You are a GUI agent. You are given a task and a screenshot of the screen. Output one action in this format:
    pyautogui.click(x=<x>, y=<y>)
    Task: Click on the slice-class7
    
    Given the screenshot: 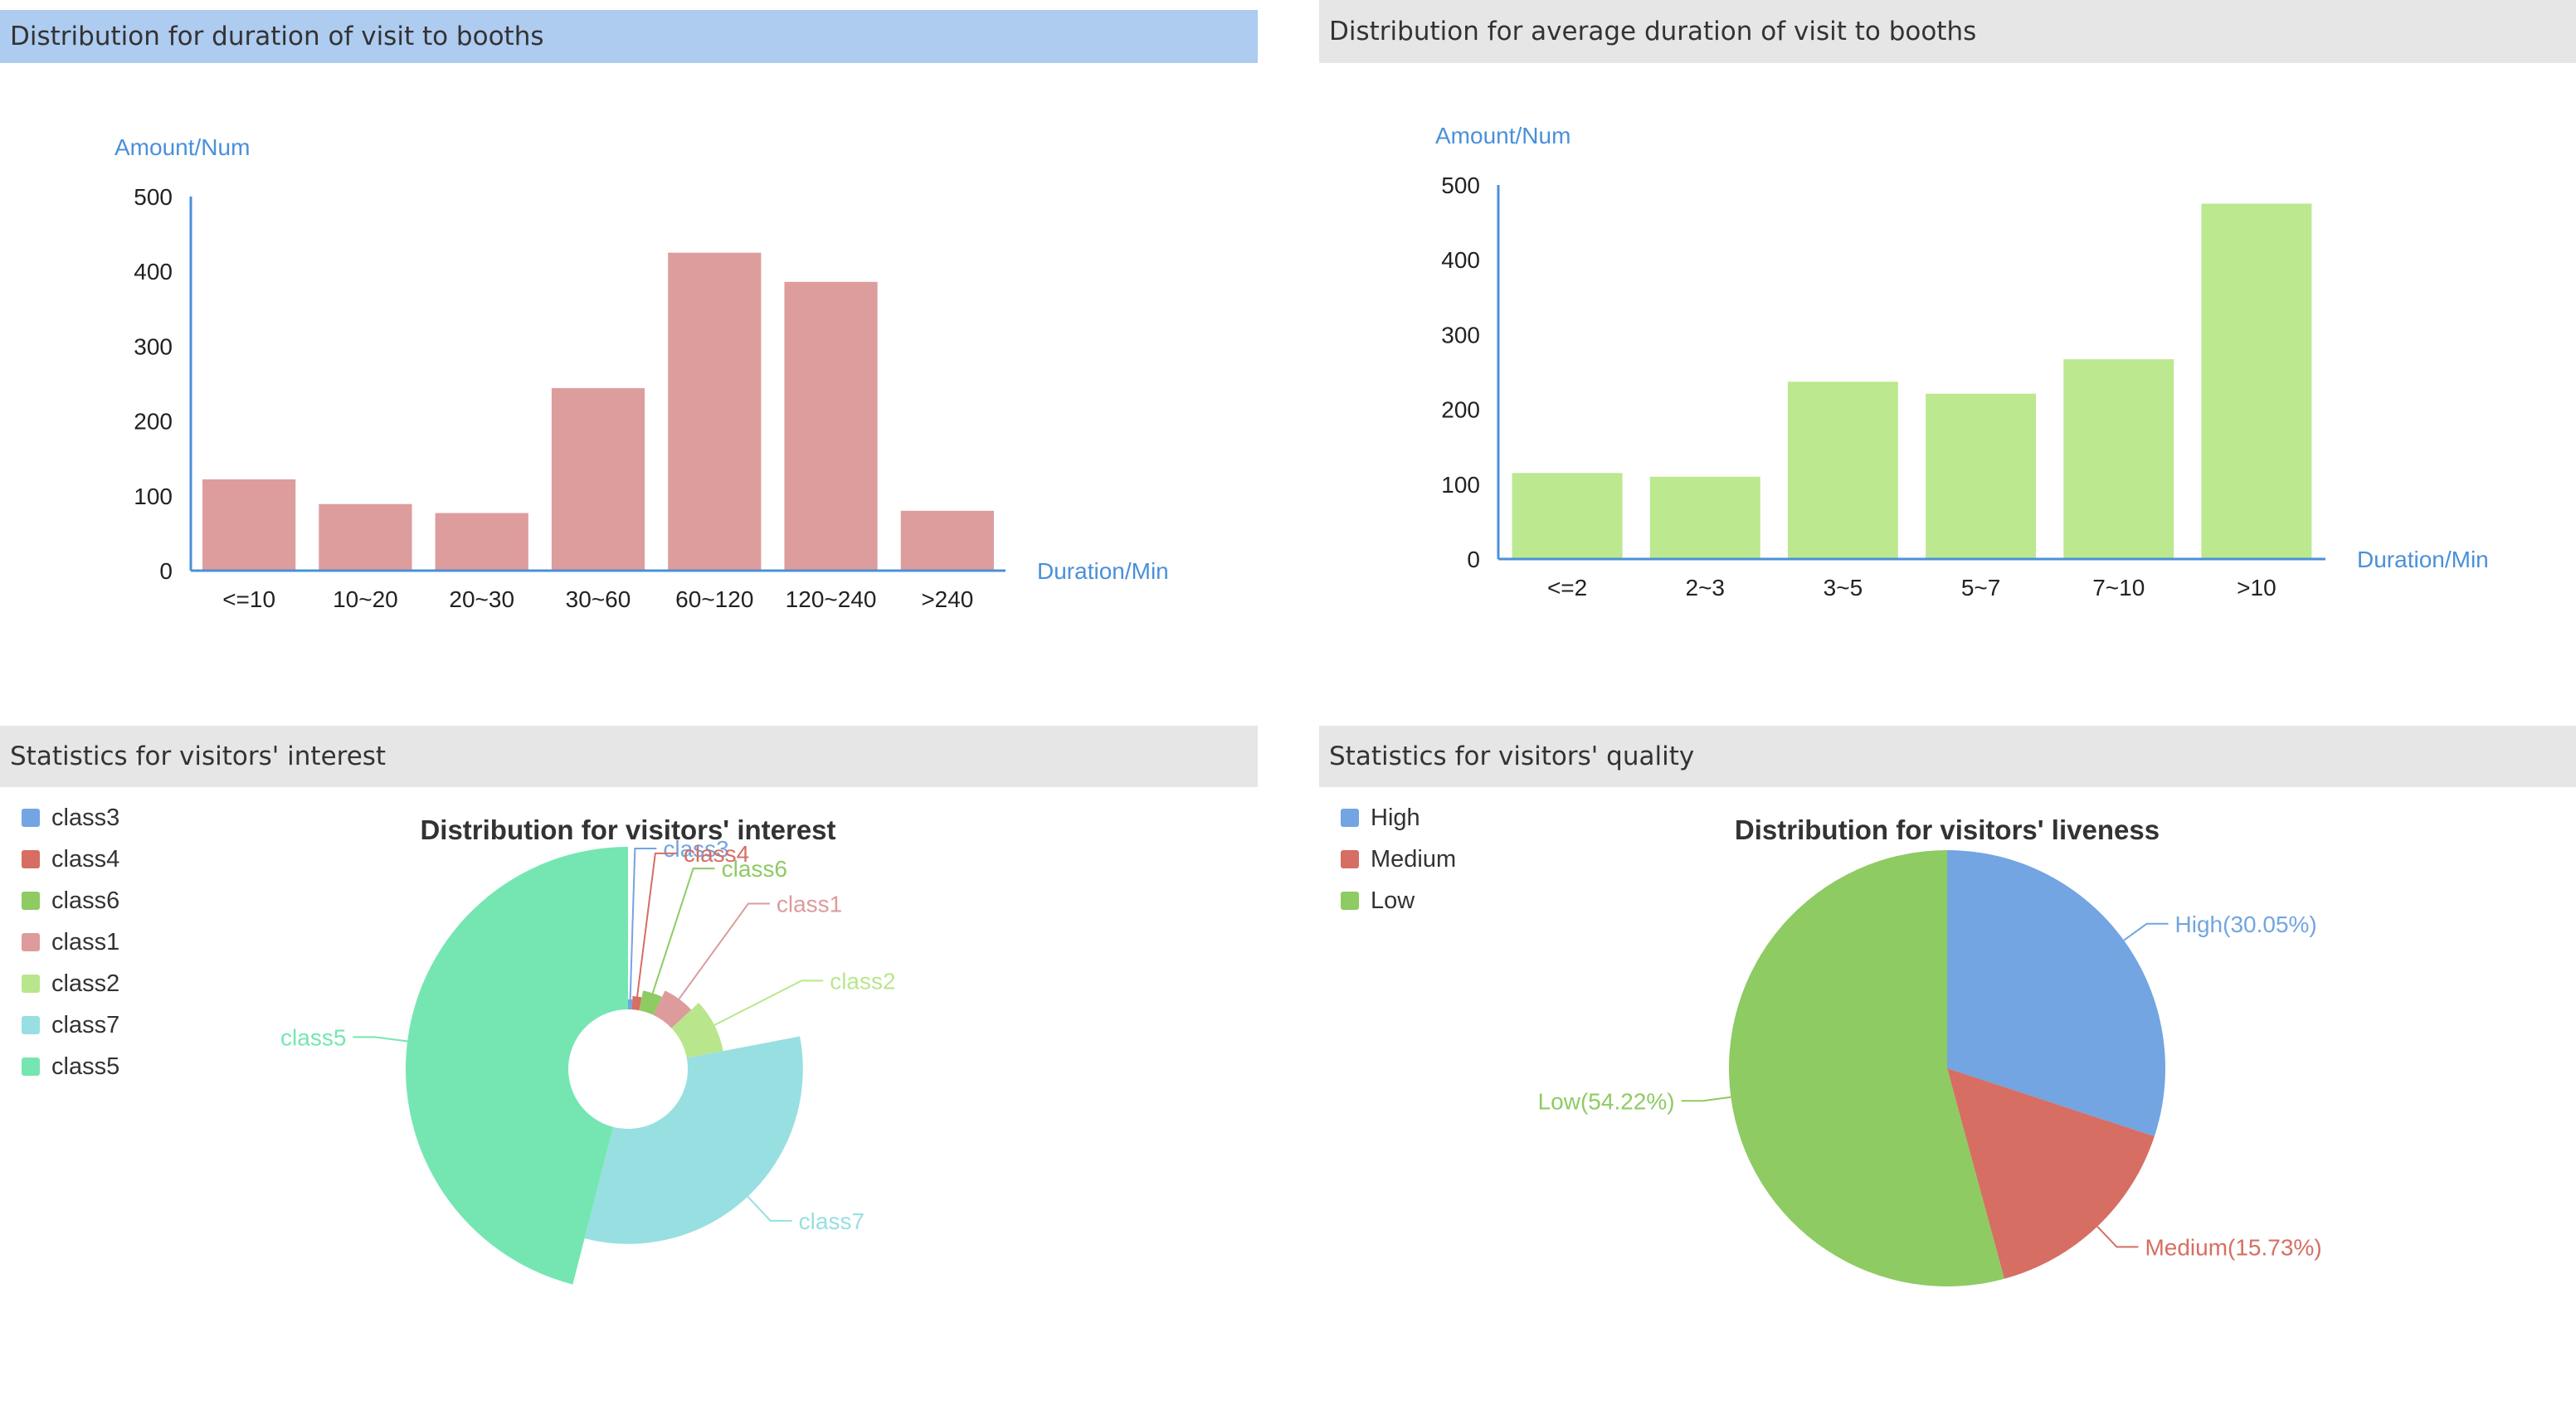 What is the action you would take?
    pyautogui.click(x=693, y=1140)
    